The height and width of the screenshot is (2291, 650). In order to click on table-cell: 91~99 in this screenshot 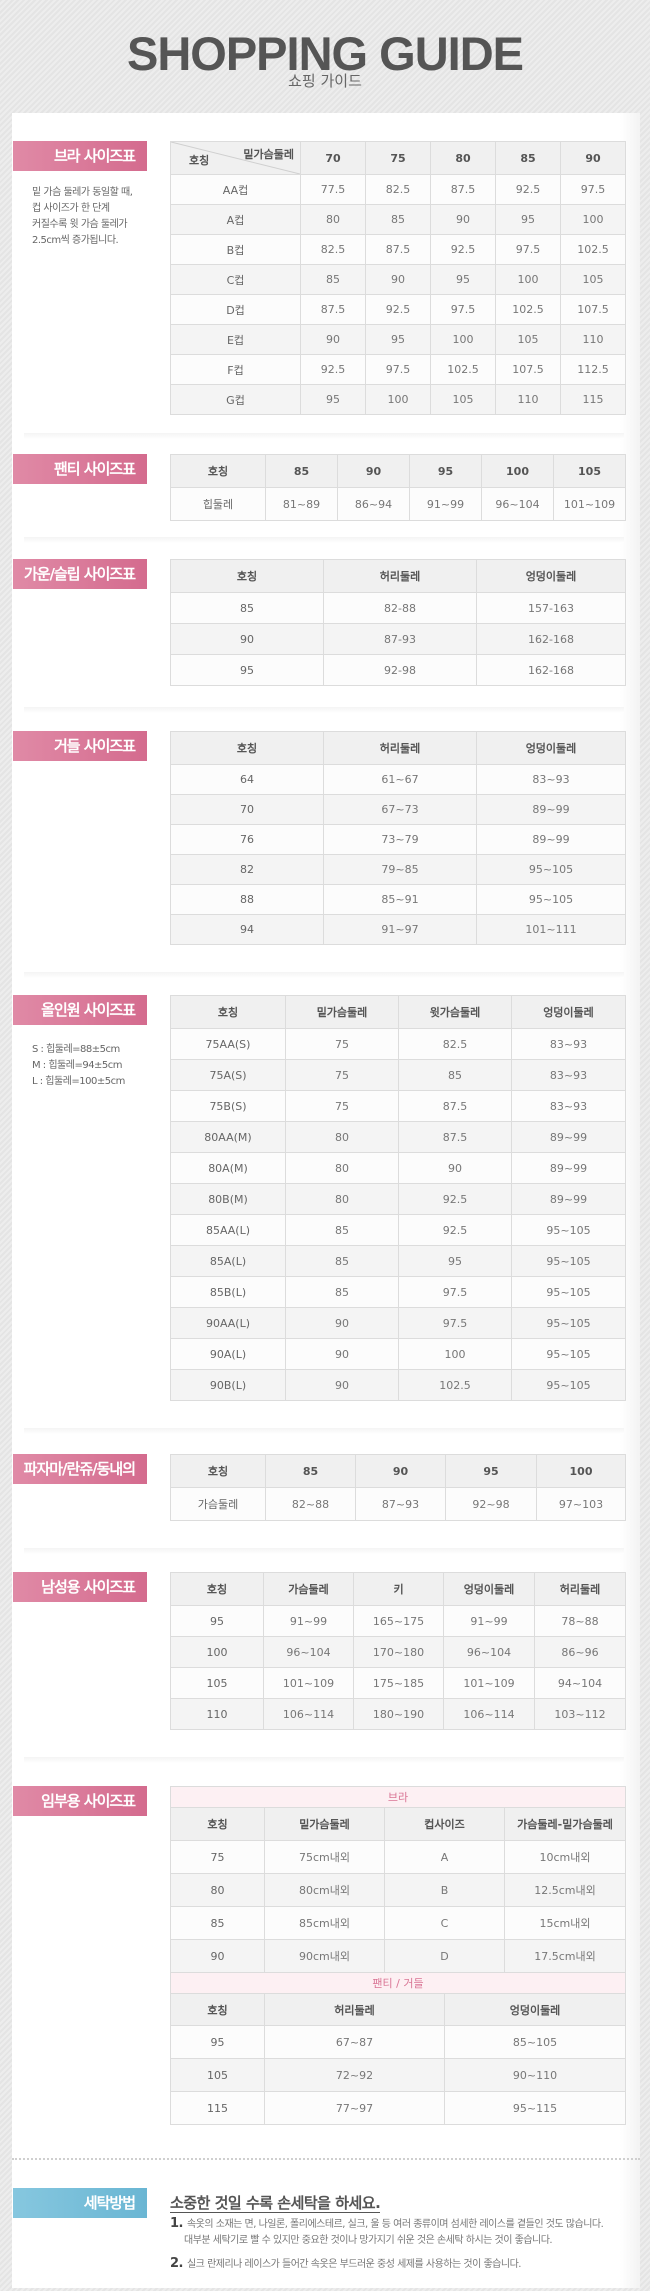, I will do `click(308, 1621)`.